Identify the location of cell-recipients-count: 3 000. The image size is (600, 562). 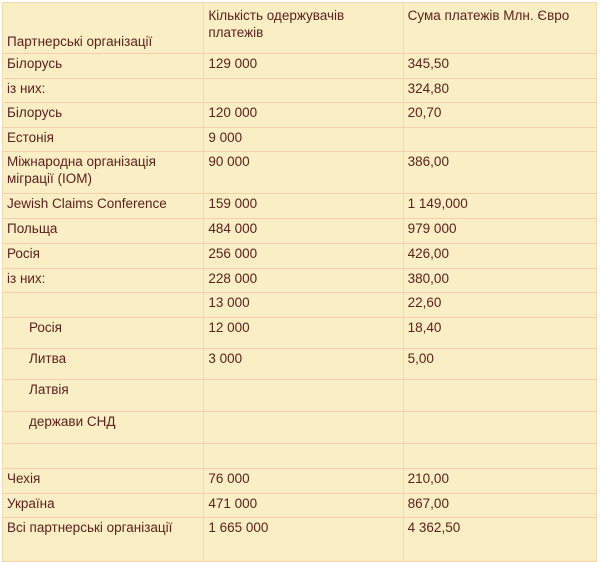
(303, 364).